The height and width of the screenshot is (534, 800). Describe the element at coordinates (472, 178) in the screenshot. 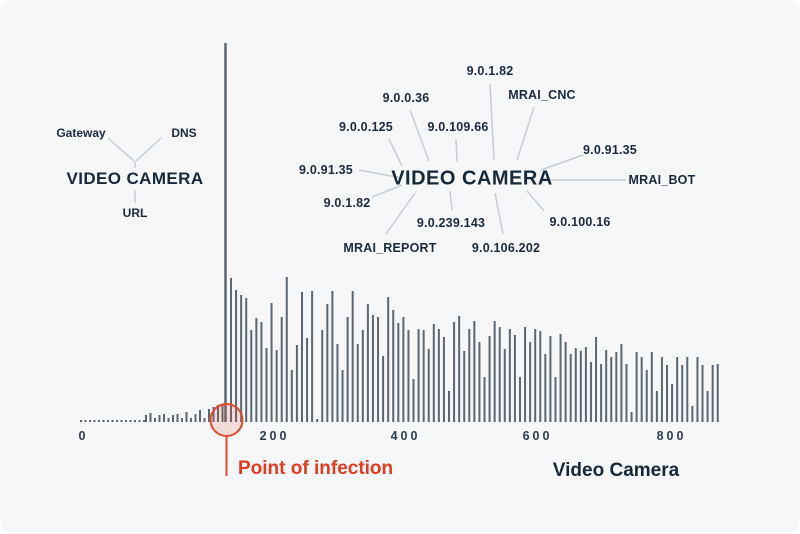

I see `big-network-hub-video-camera: VIDEO CAMERA` at that location.